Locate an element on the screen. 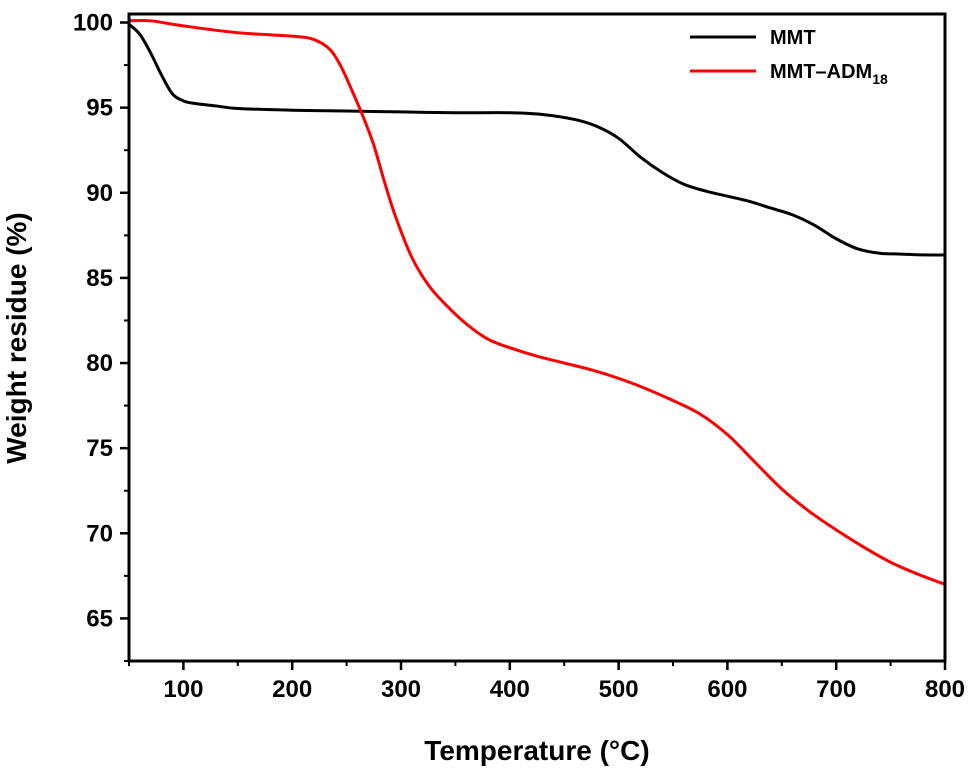 The image size is (975, 778). x-axis-title: Temperature (°C) is located at coordinates (536, 750).